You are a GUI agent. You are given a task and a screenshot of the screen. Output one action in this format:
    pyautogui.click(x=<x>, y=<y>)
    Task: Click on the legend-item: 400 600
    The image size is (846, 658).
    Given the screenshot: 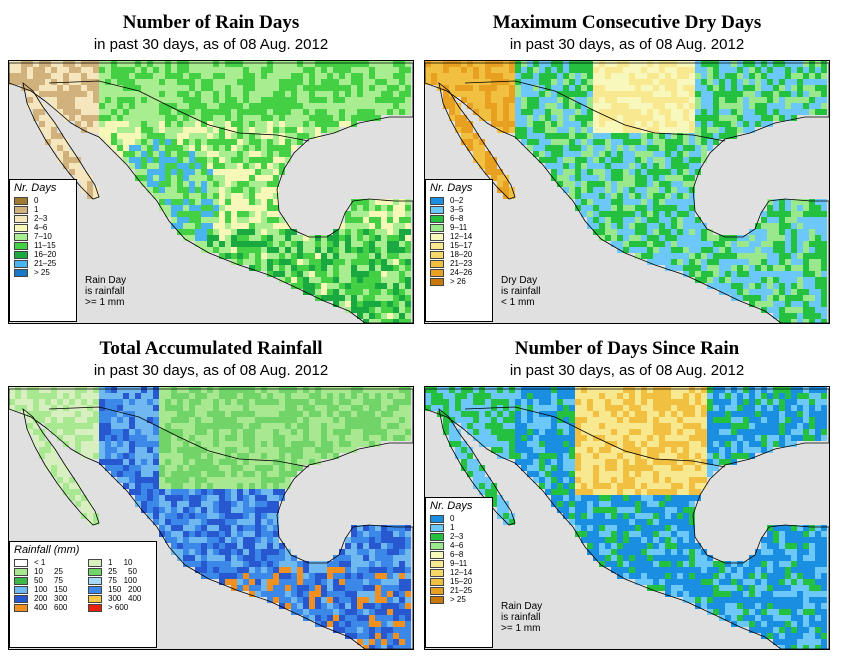 What is the action you would take?
    pyautogui.click(x=48, y=607)
    